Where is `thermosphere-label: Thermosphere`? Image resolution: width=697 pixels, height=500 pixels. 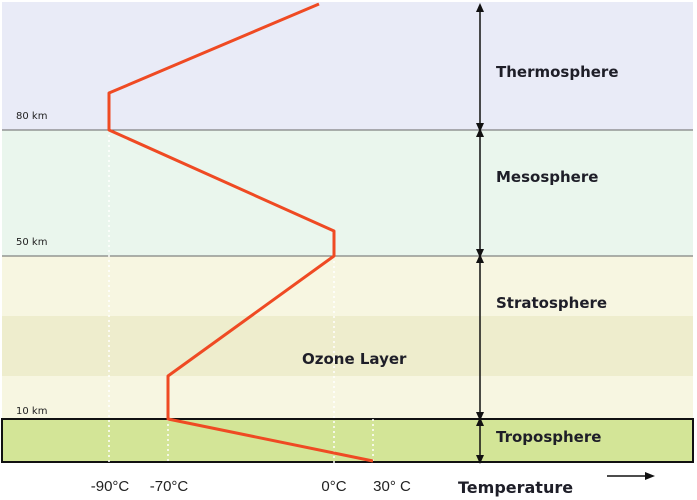 thermosphere-label: Thermosphere is located at coordinates (557, 72).